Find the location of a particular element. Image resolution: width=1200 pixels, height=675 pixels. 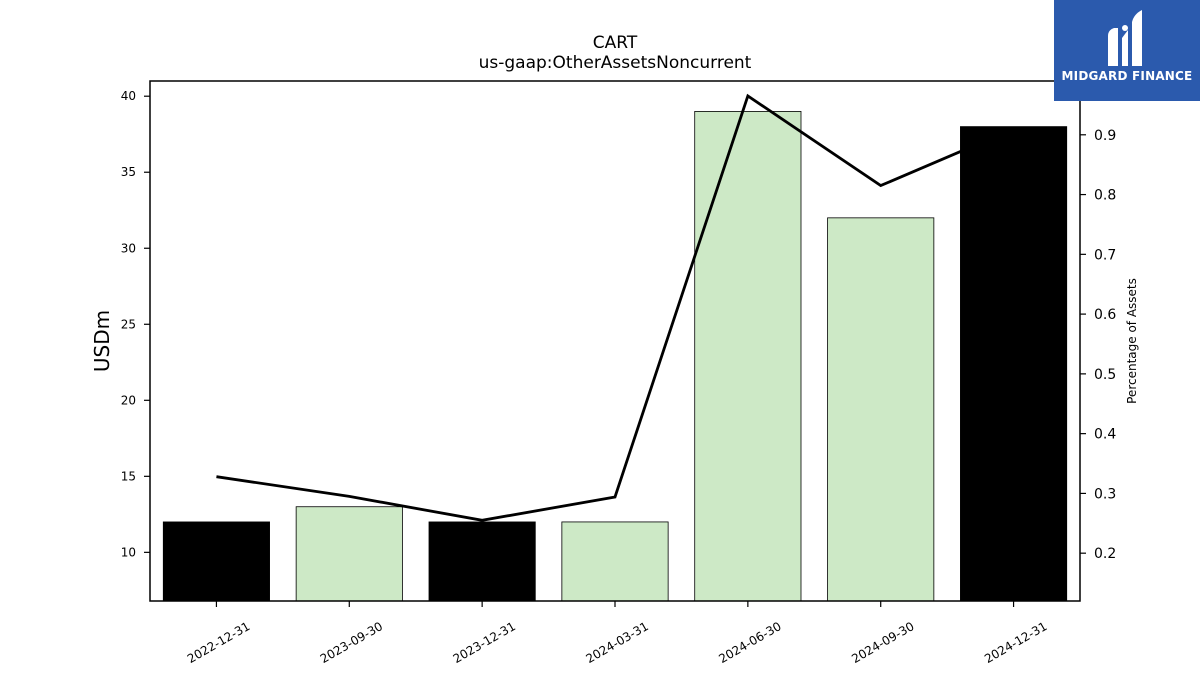

x-tick-label: 2024-12-31 is located at coordinates (1015, 642).